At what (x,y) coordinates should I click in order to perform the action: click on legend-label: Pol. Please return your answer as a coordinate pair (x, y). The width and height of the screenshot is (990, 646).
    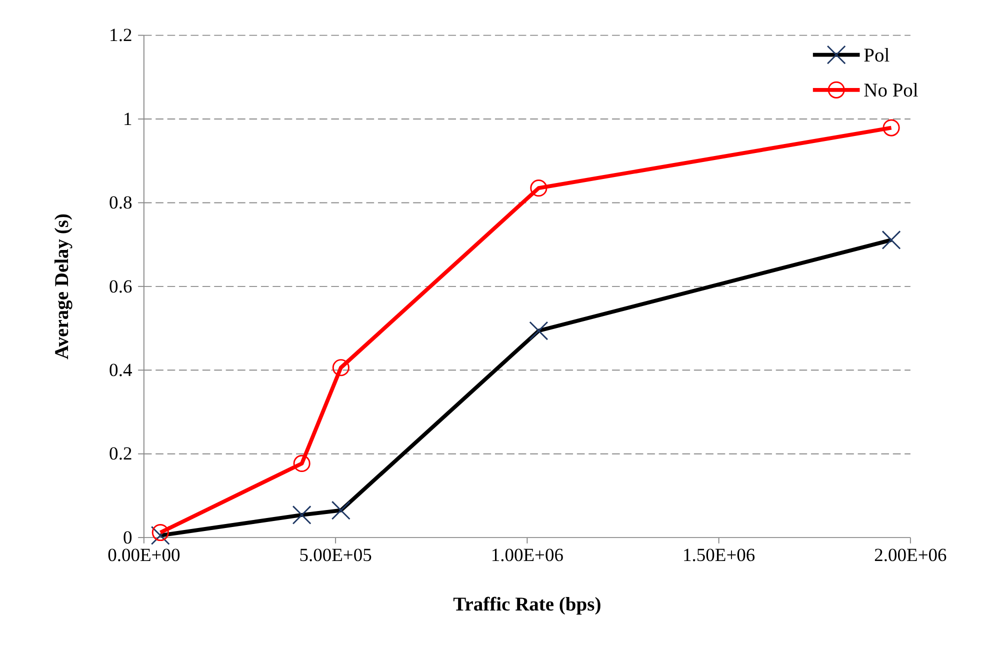
    Looking at the image, I should click on (877, 56).